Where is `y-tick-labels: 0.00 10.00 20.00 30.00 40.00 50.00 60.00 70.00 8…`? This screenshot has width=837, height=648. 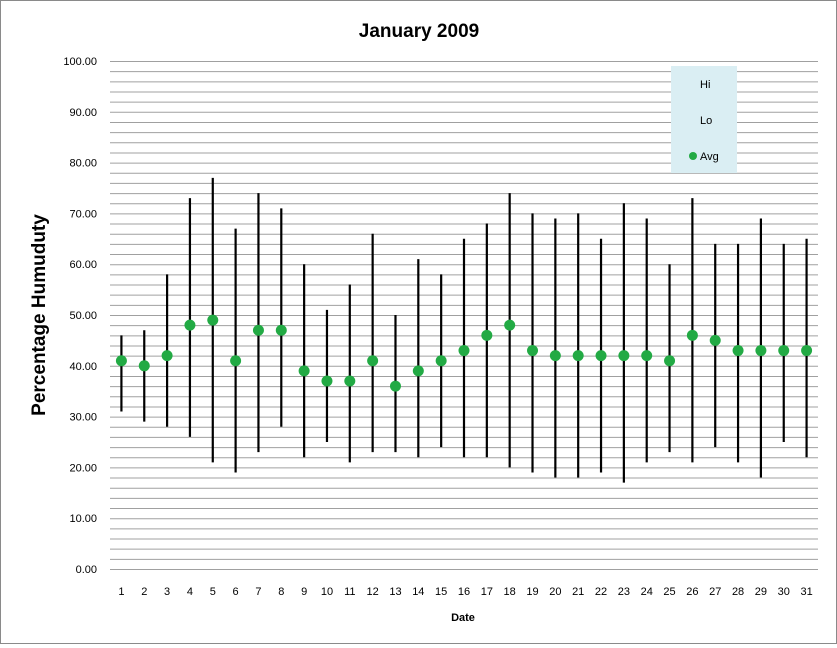
y-tick-labels: 0.00 10.00 20.00 30.00 40.00 50.00 60.00 70.00 8… is located at coordinates (80, 316).